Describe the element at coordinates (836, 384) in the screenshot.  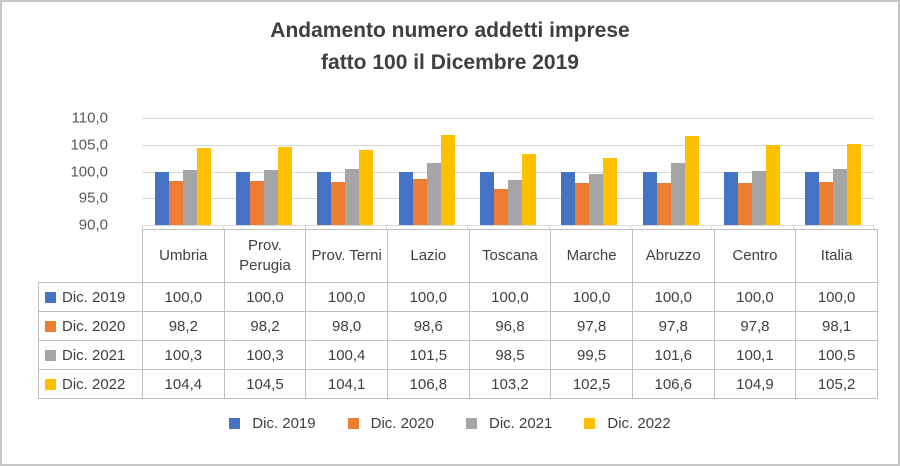
I see `value-cell-dic-2022-italia: 105,2` at that location.